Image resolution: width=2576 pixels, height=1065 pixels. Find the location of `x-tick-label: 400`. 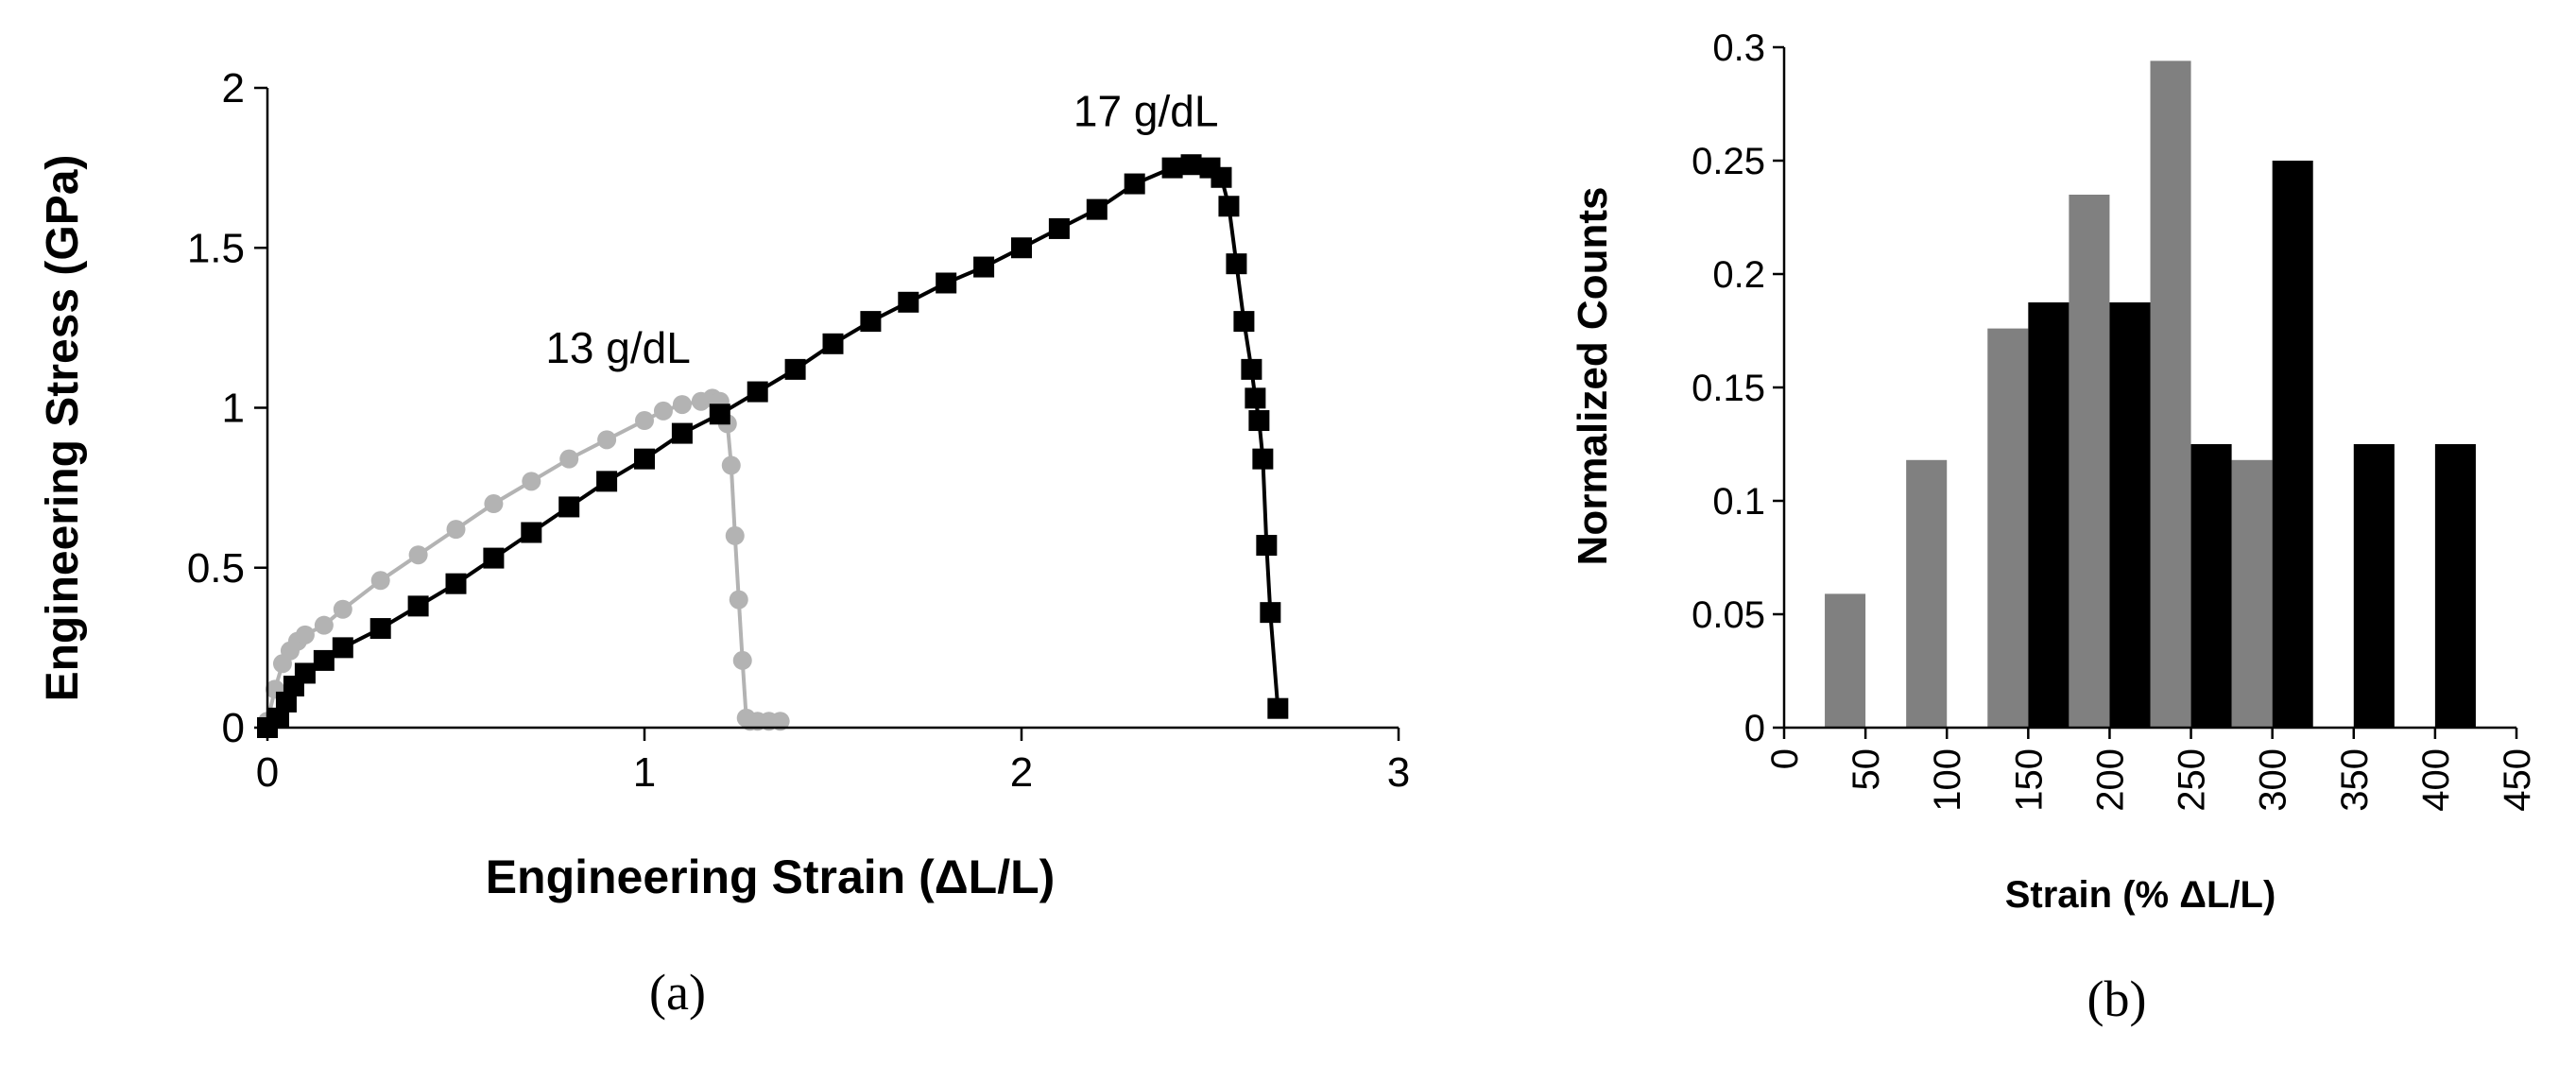

x-tick-label: 400 is located at coordinates (2436, 780).